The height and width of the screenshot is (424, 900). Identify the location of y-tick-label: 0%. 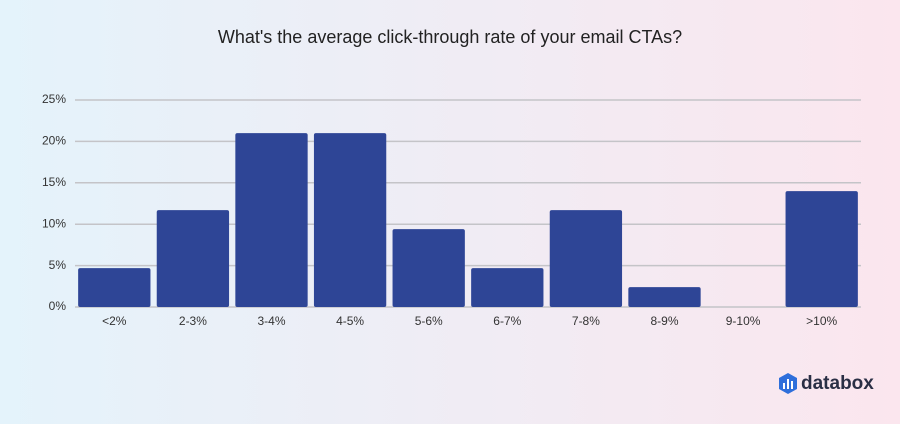
(58, 306).